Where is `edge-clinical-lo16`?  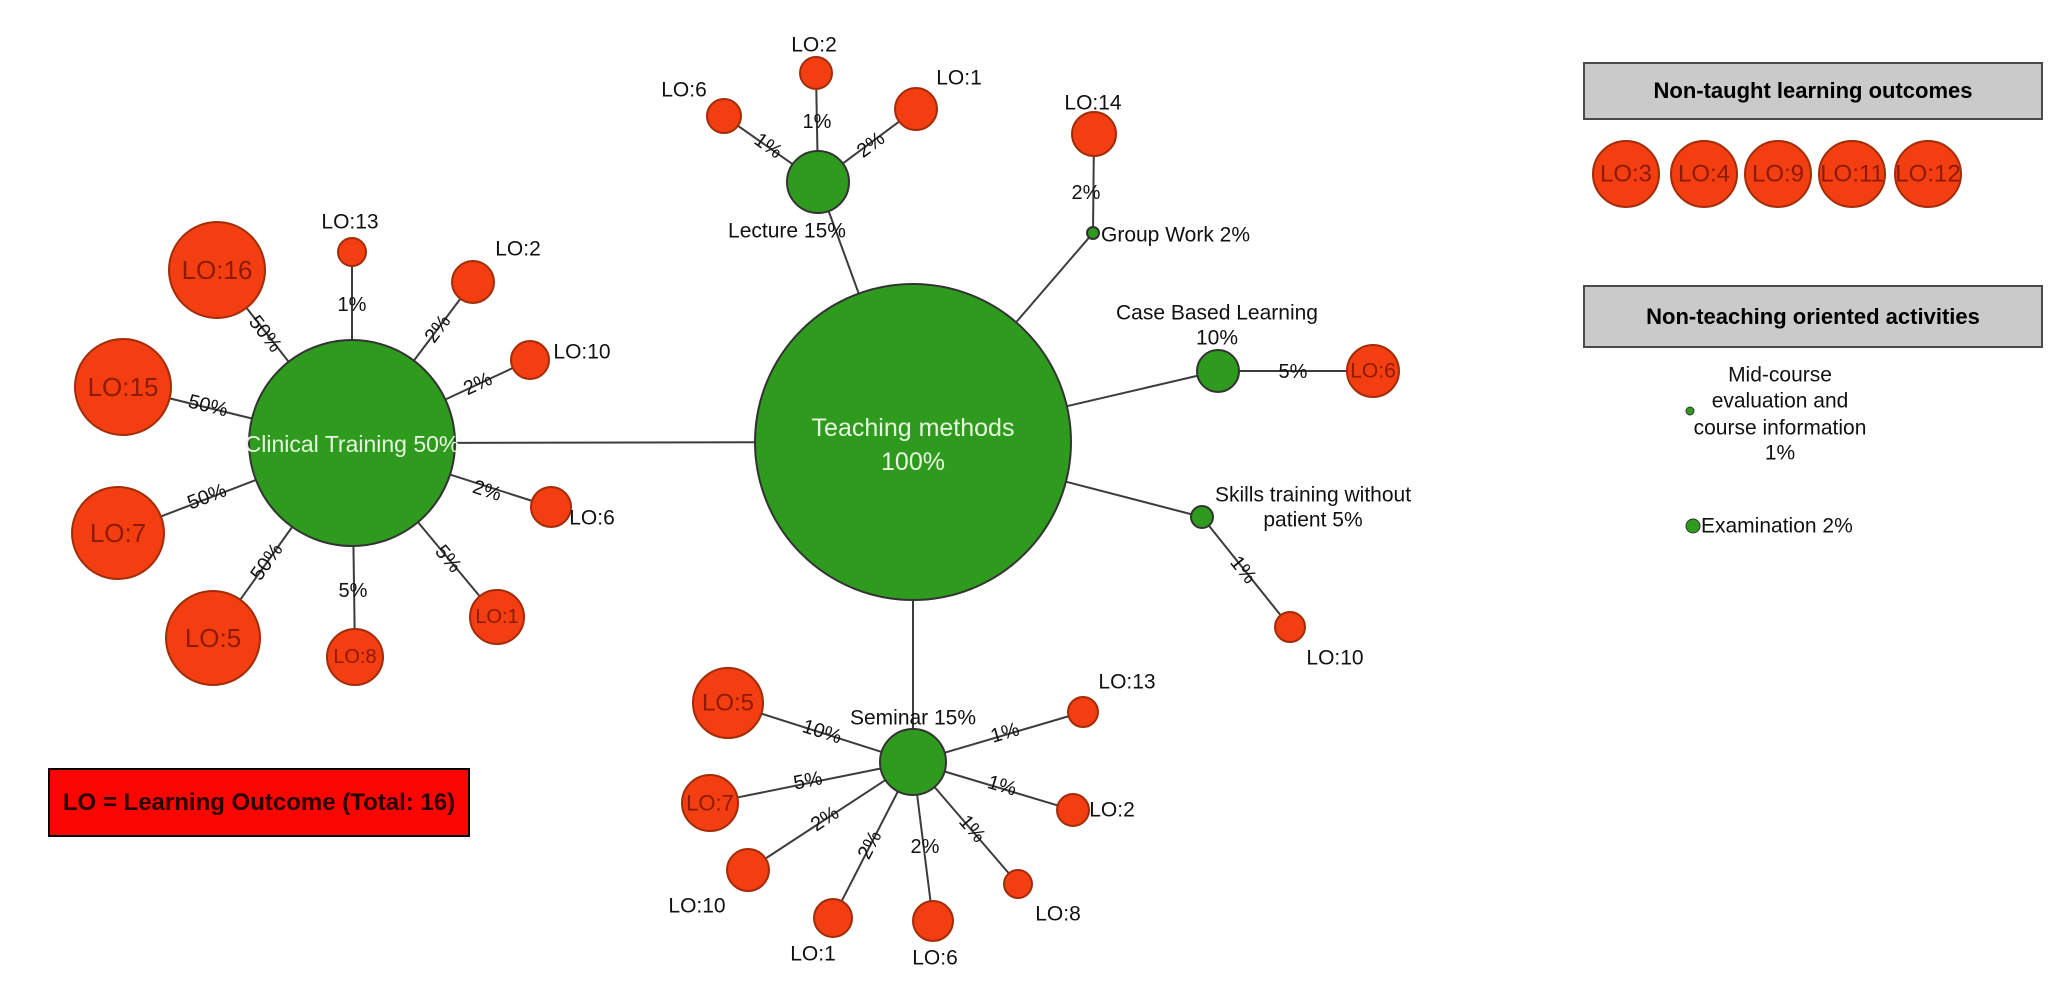
edge-clinical-lo16 is located at coordinates (267, 335).